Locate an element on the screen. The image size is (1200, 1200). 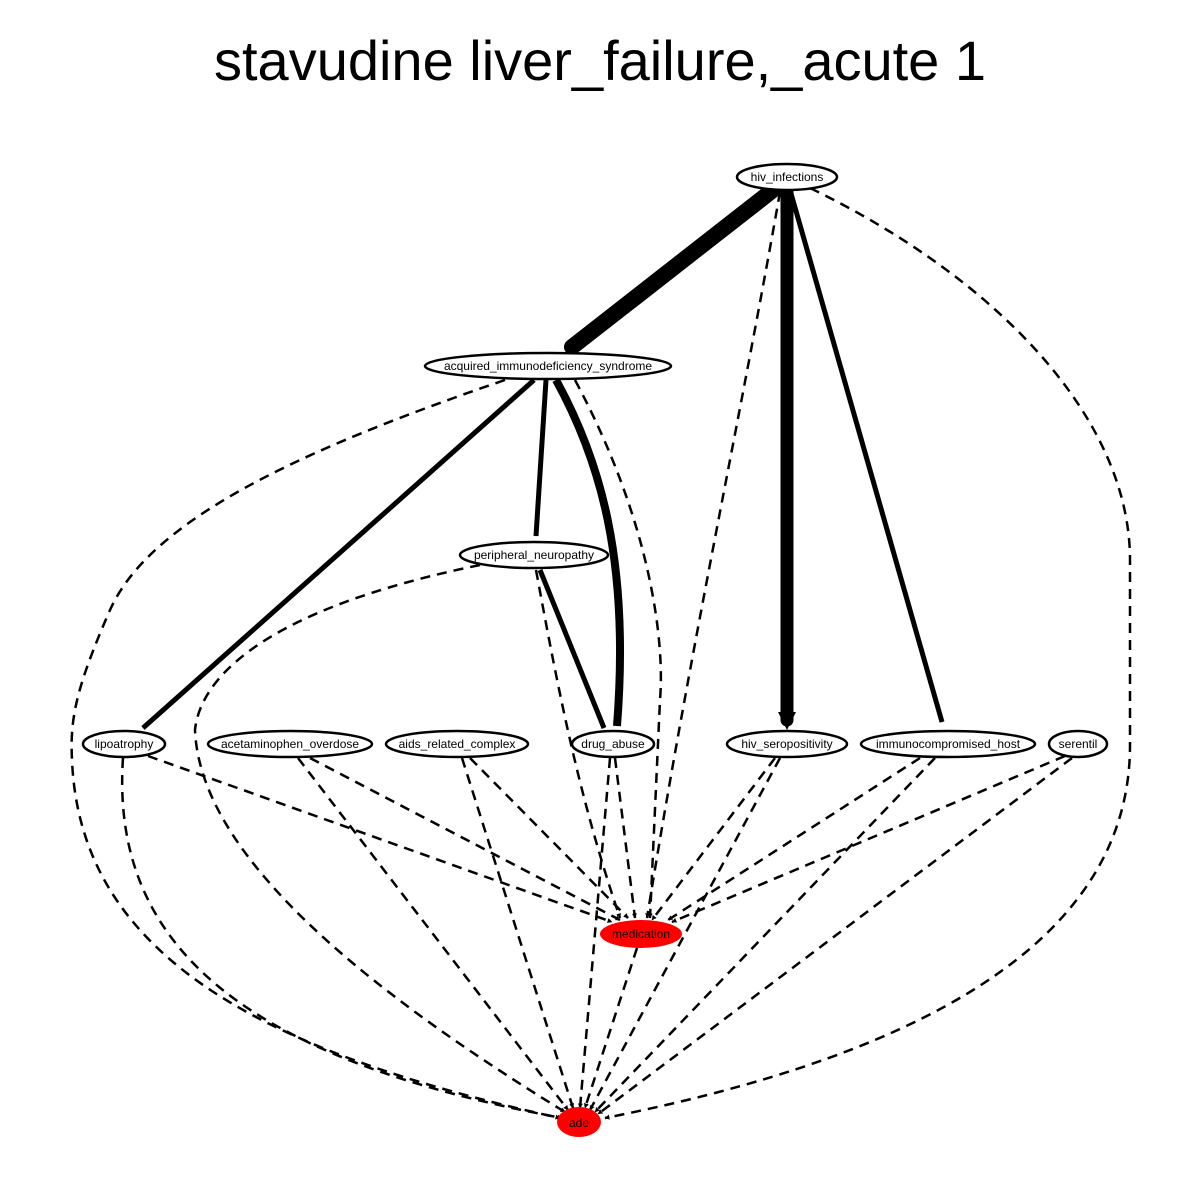
edge-serentil-to-ade is located at coordinates (835, 936).